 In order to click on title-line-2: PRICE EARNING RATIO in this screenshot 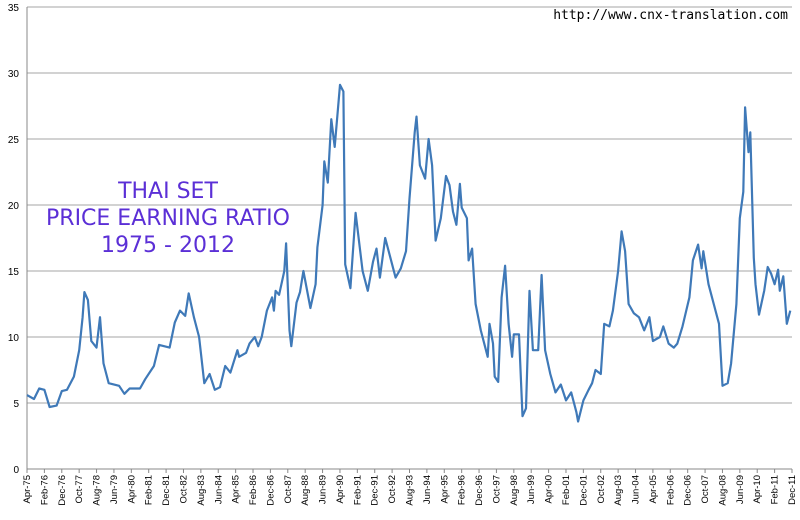, I will do `click(168, 218)`.